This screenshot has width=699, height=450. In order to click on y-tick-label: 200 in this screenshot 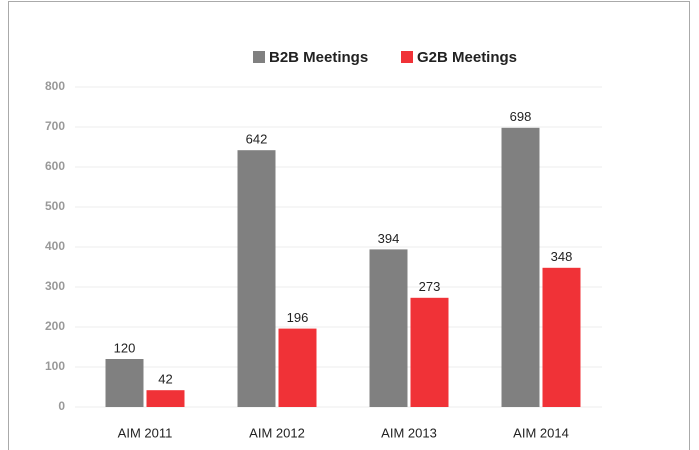, I will do `click(55, 326)`.